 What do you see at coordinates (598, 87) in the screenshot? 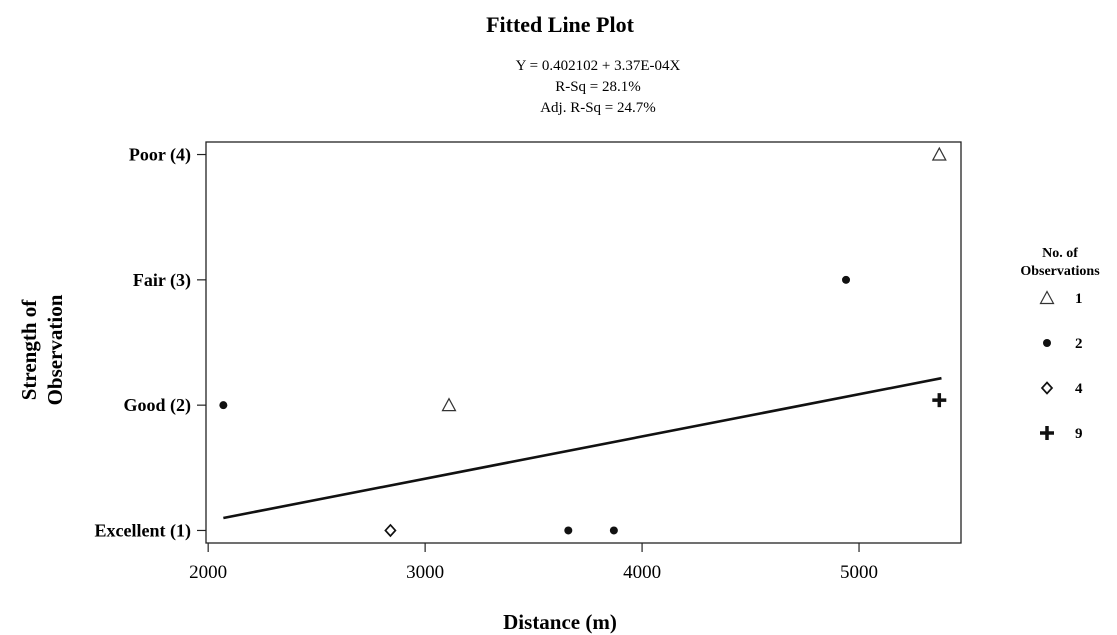
I see `r-sq-text: R-Sq = 28.1%` at bounding box center [598, 87].